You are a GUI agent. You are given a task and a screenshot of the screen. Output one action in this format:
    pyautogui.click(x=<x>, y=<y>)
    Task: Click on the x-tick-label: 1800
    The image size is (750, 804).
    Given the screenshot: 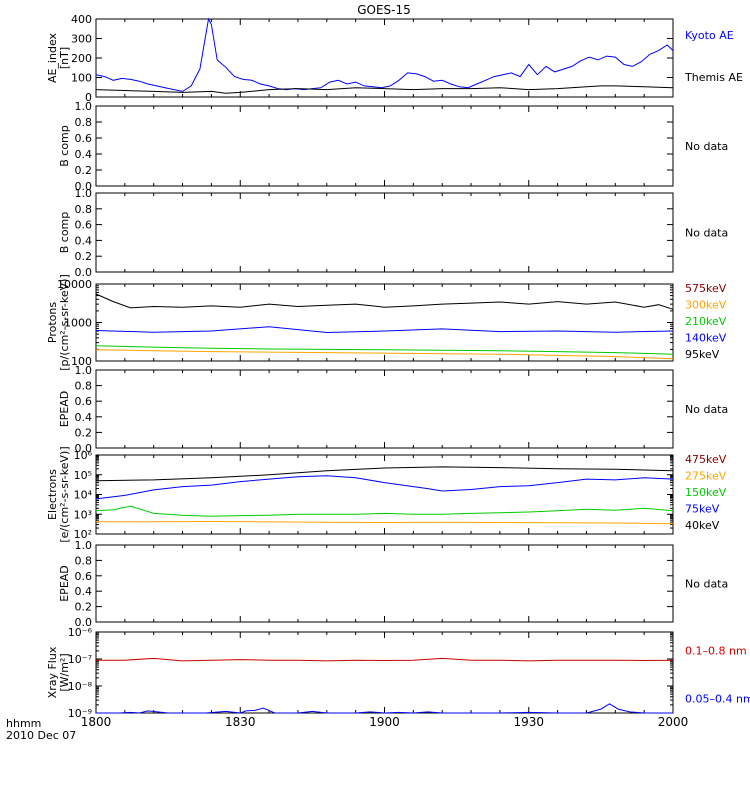 What is the action you would take?
    pyautogui.click(x=96, y=722)
    